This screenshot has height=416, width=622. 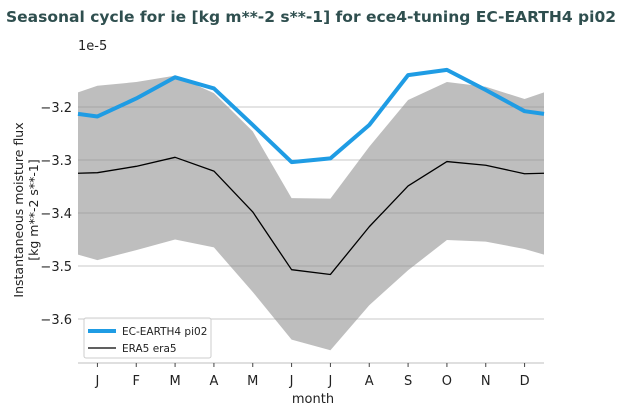 I want to click on legend: EC-EARTH4 pi02 ERA5 era5, so click(x=147, y=338).